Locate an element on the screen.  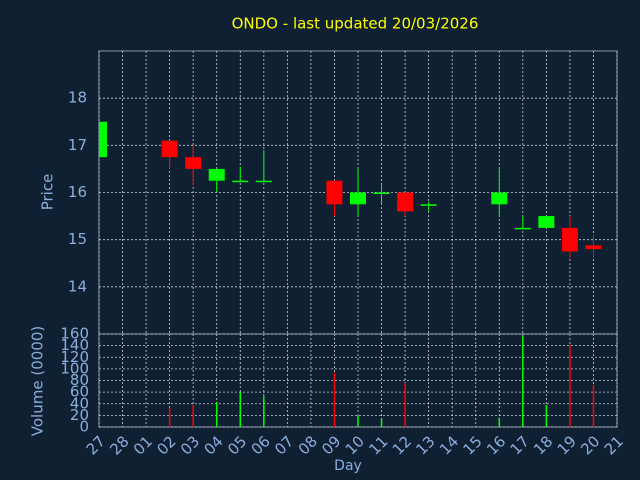
y-tick-label: 0 is located at coordinates (84, 427).